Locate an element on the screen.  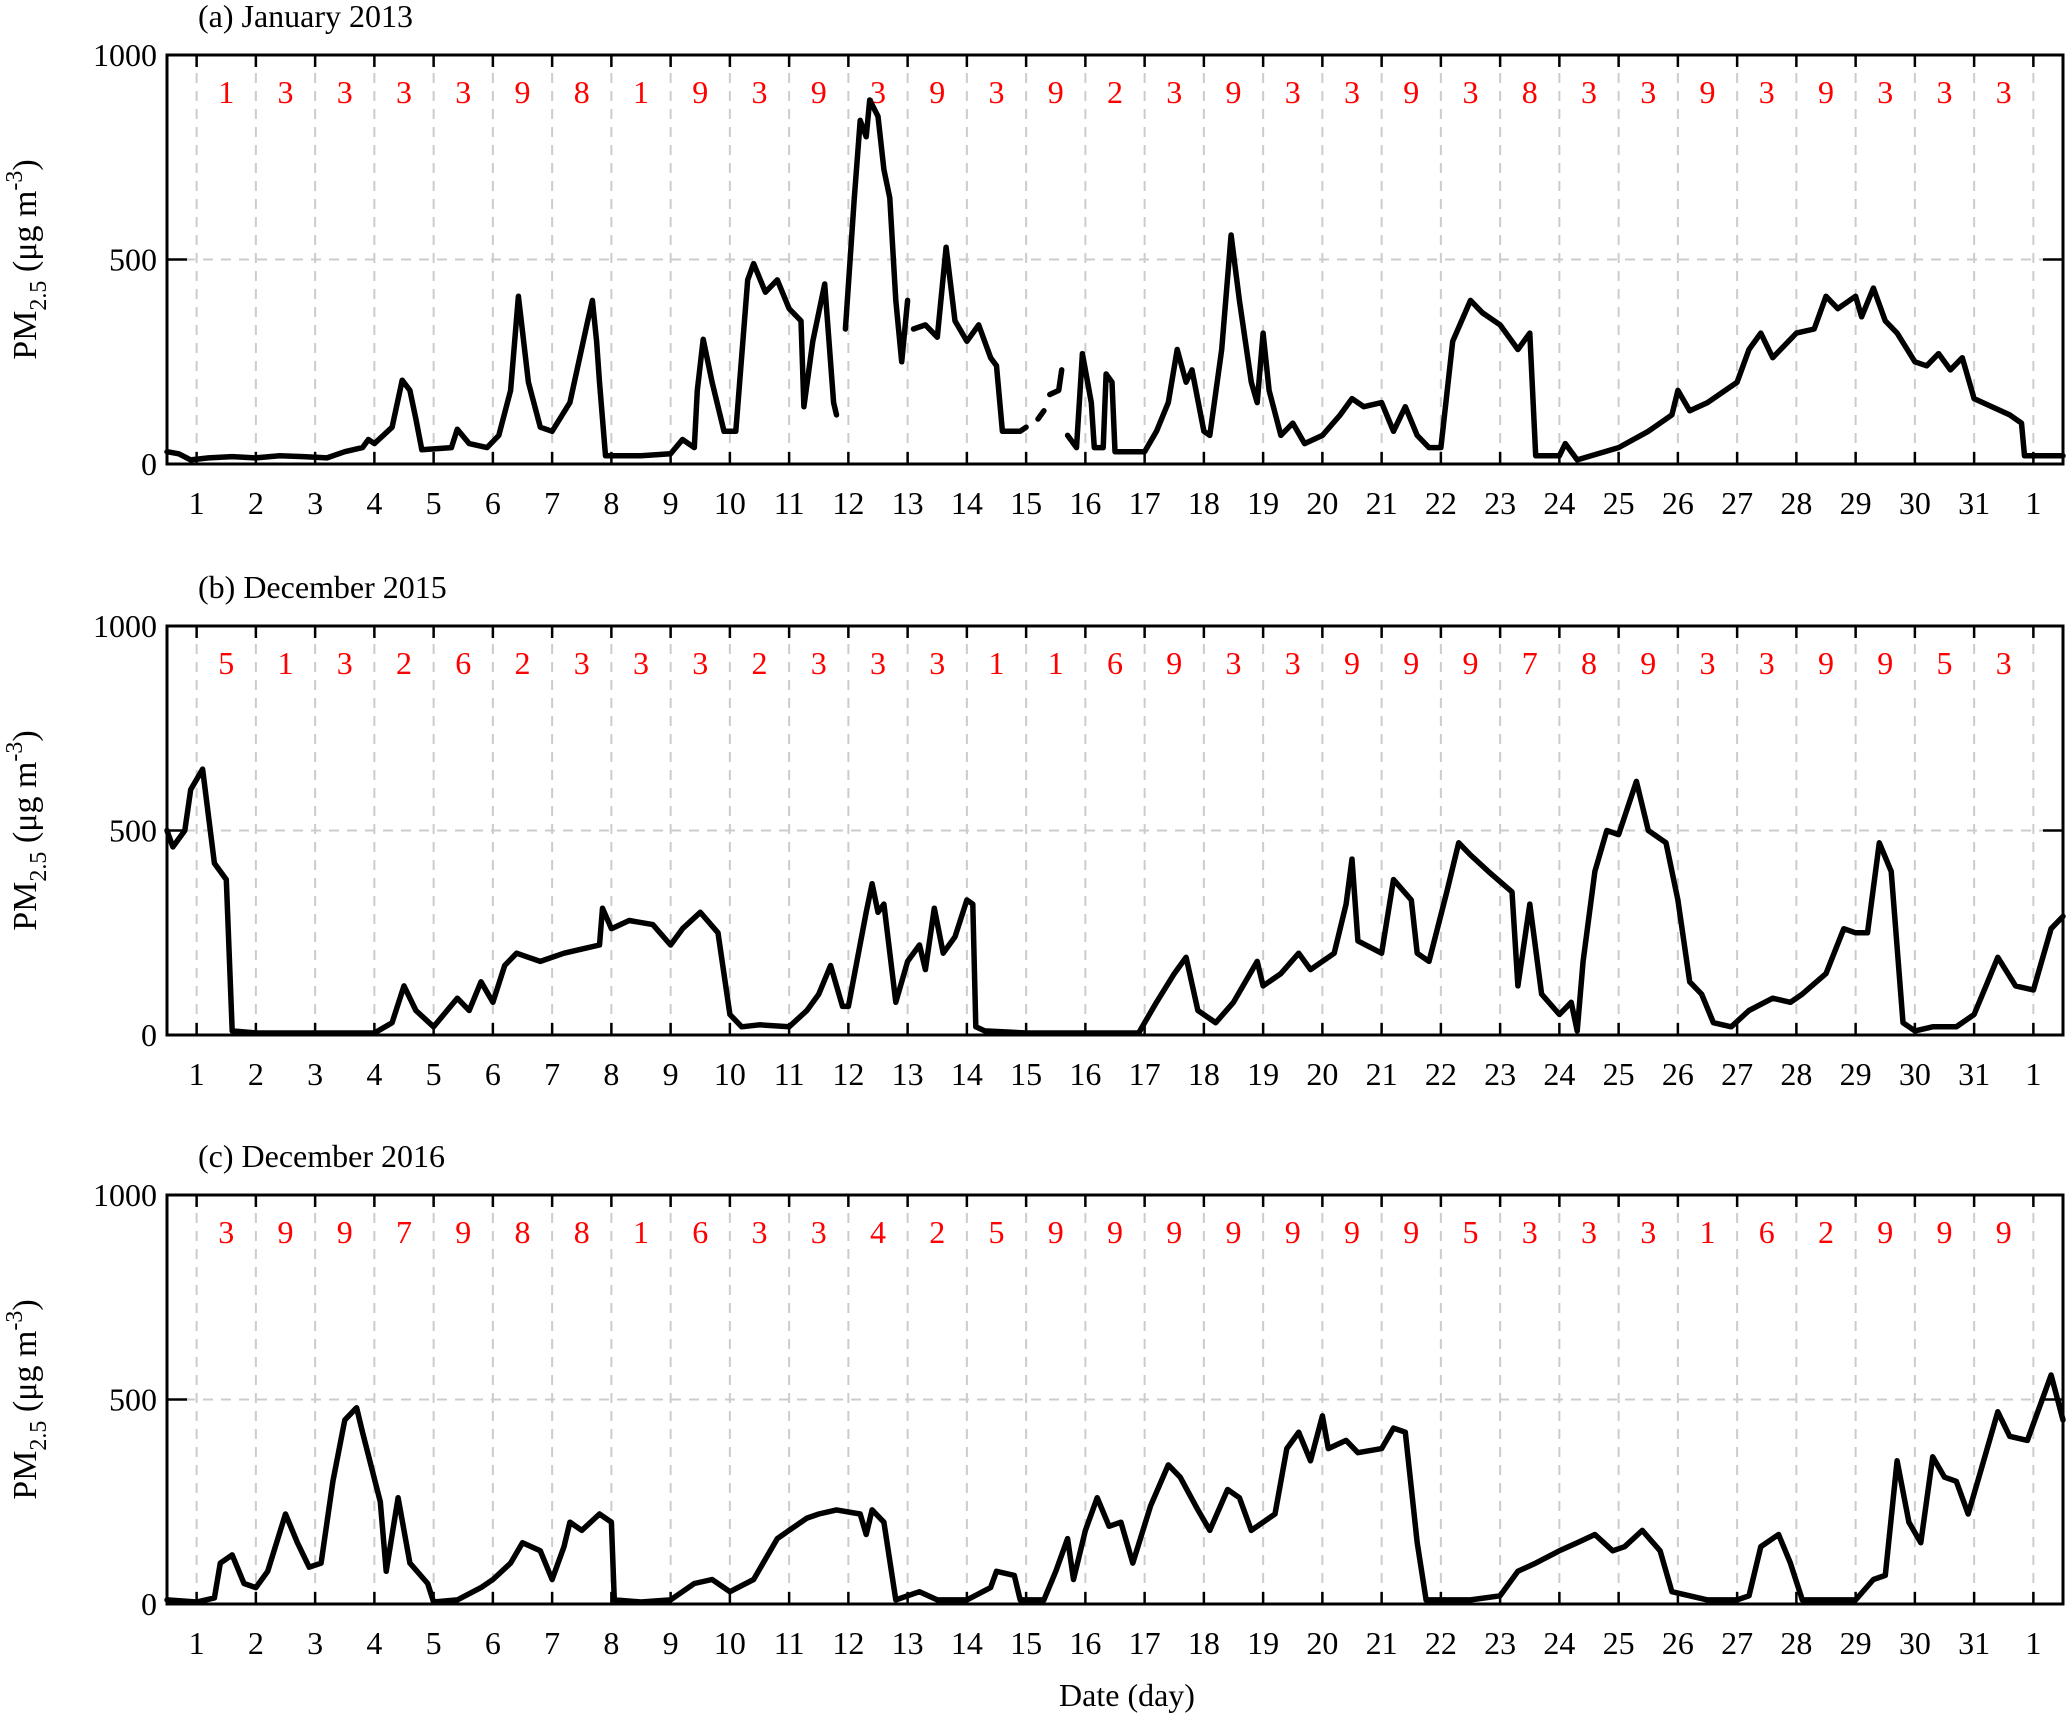
x-tick-label: 17 is located at coordinates (1145, 503).